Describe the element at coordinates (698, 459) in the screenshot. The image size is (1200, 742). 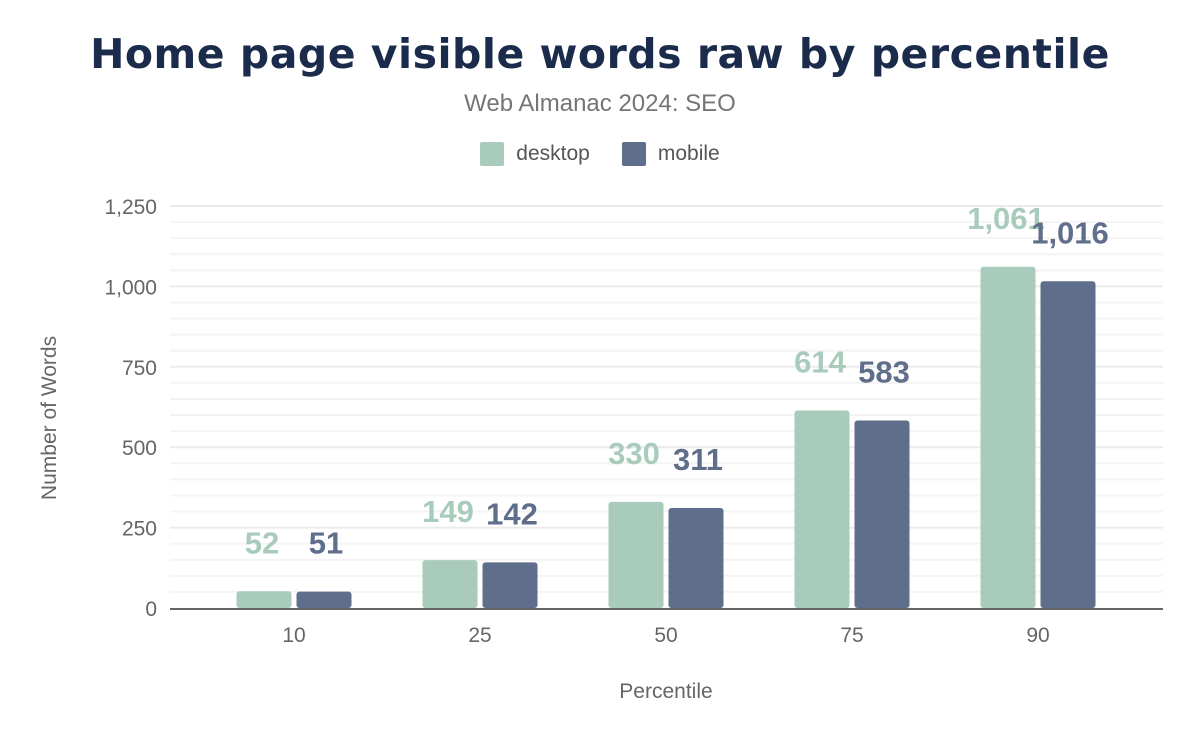
I see `data-label-mobile: 311` at that location.